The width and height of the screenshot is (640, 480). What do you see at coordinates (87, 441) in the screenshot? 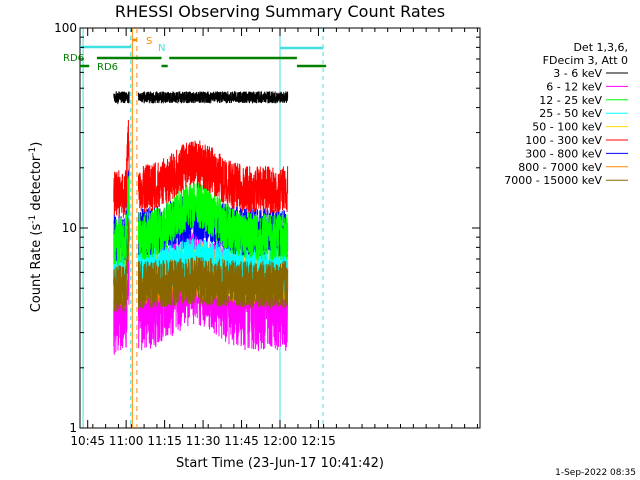
I see `x-tick-label-0: 10:45` at bounding box center [87, 441].